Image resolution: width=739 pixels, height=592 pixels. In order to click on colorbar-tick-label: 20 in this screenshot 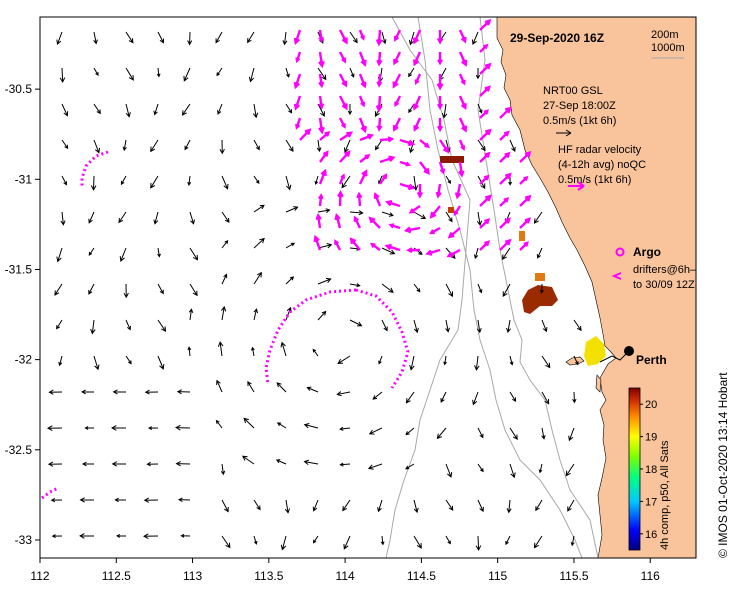, I will do `click(651, 405)`.